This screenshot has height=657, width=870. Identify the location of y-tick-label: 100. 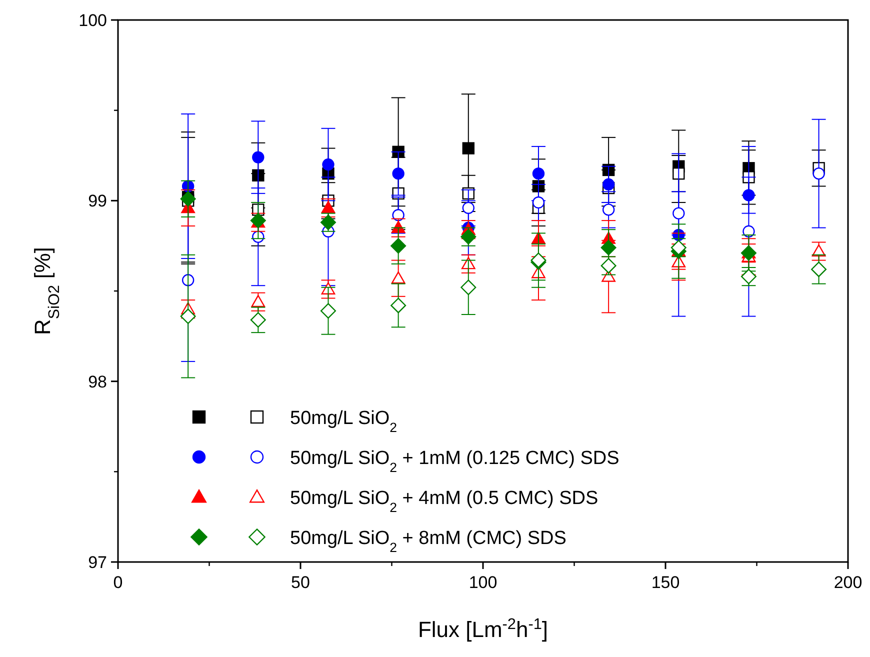
(92, 20).